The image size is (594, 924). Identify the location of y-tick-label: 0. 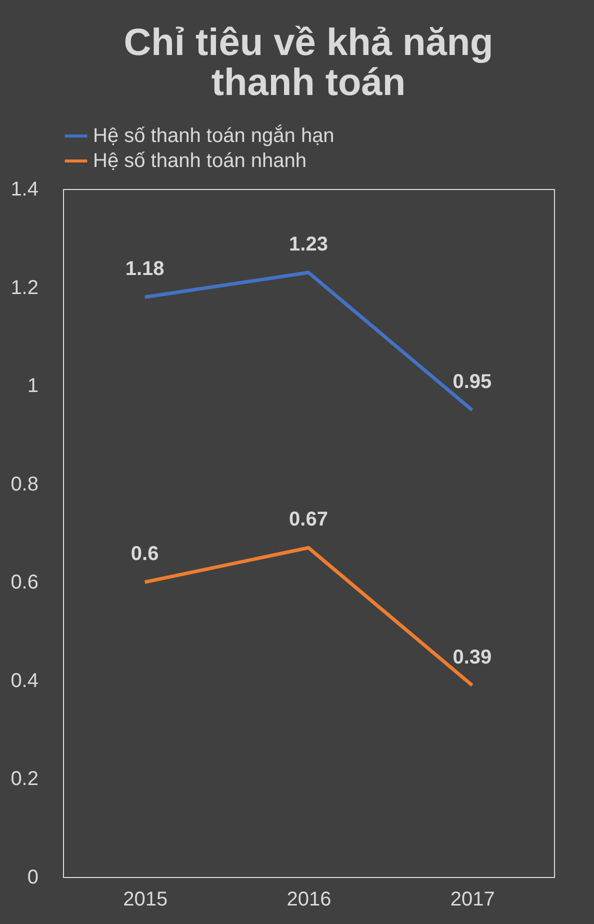
(32, 877).